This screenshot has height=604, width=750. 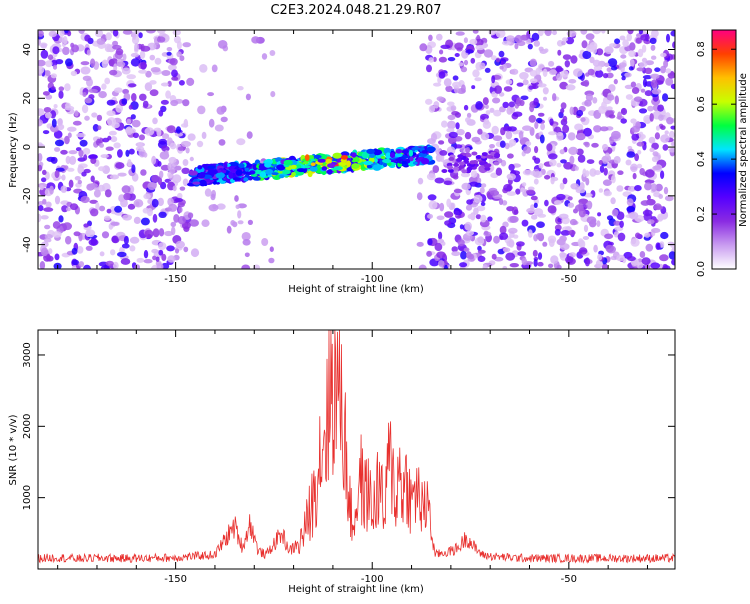 What do you see at coordinates (724, 149) in the screenshot?
I see `colorbar-gradient` at bounding box center [724, 149].